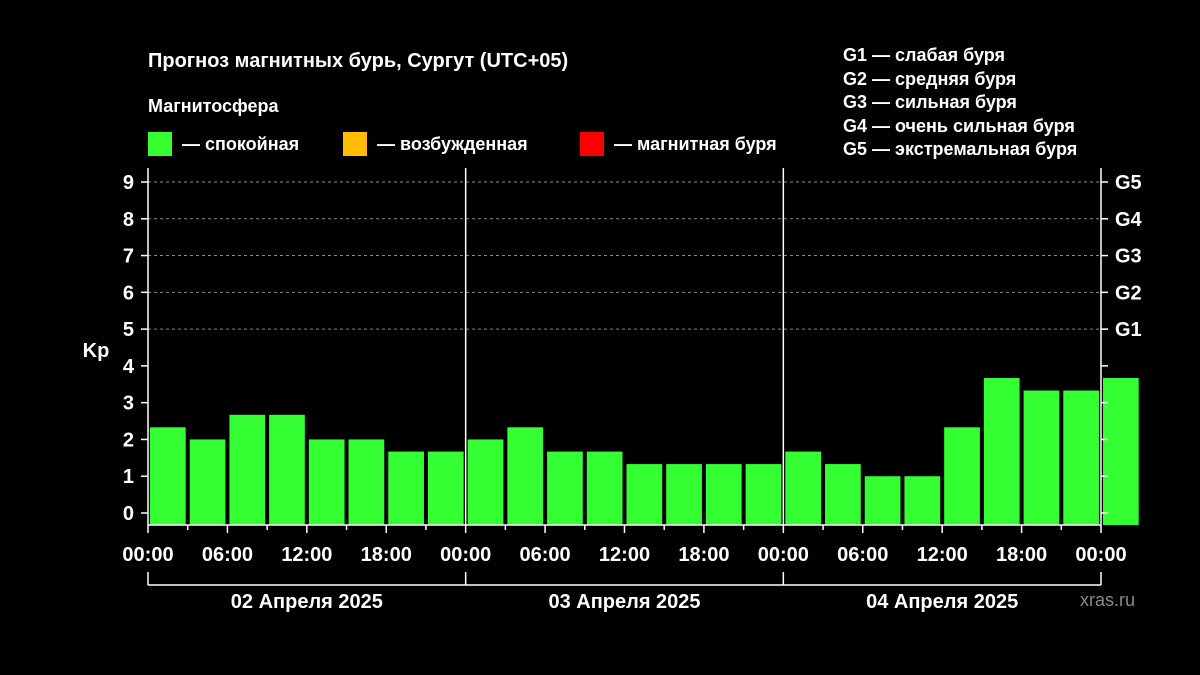 The height and width of the screenshot is (675, 1200). Describe the element at coordinates (1128, 330) in the screenshot. I see `storm-level-tick-label: G1` at that location.